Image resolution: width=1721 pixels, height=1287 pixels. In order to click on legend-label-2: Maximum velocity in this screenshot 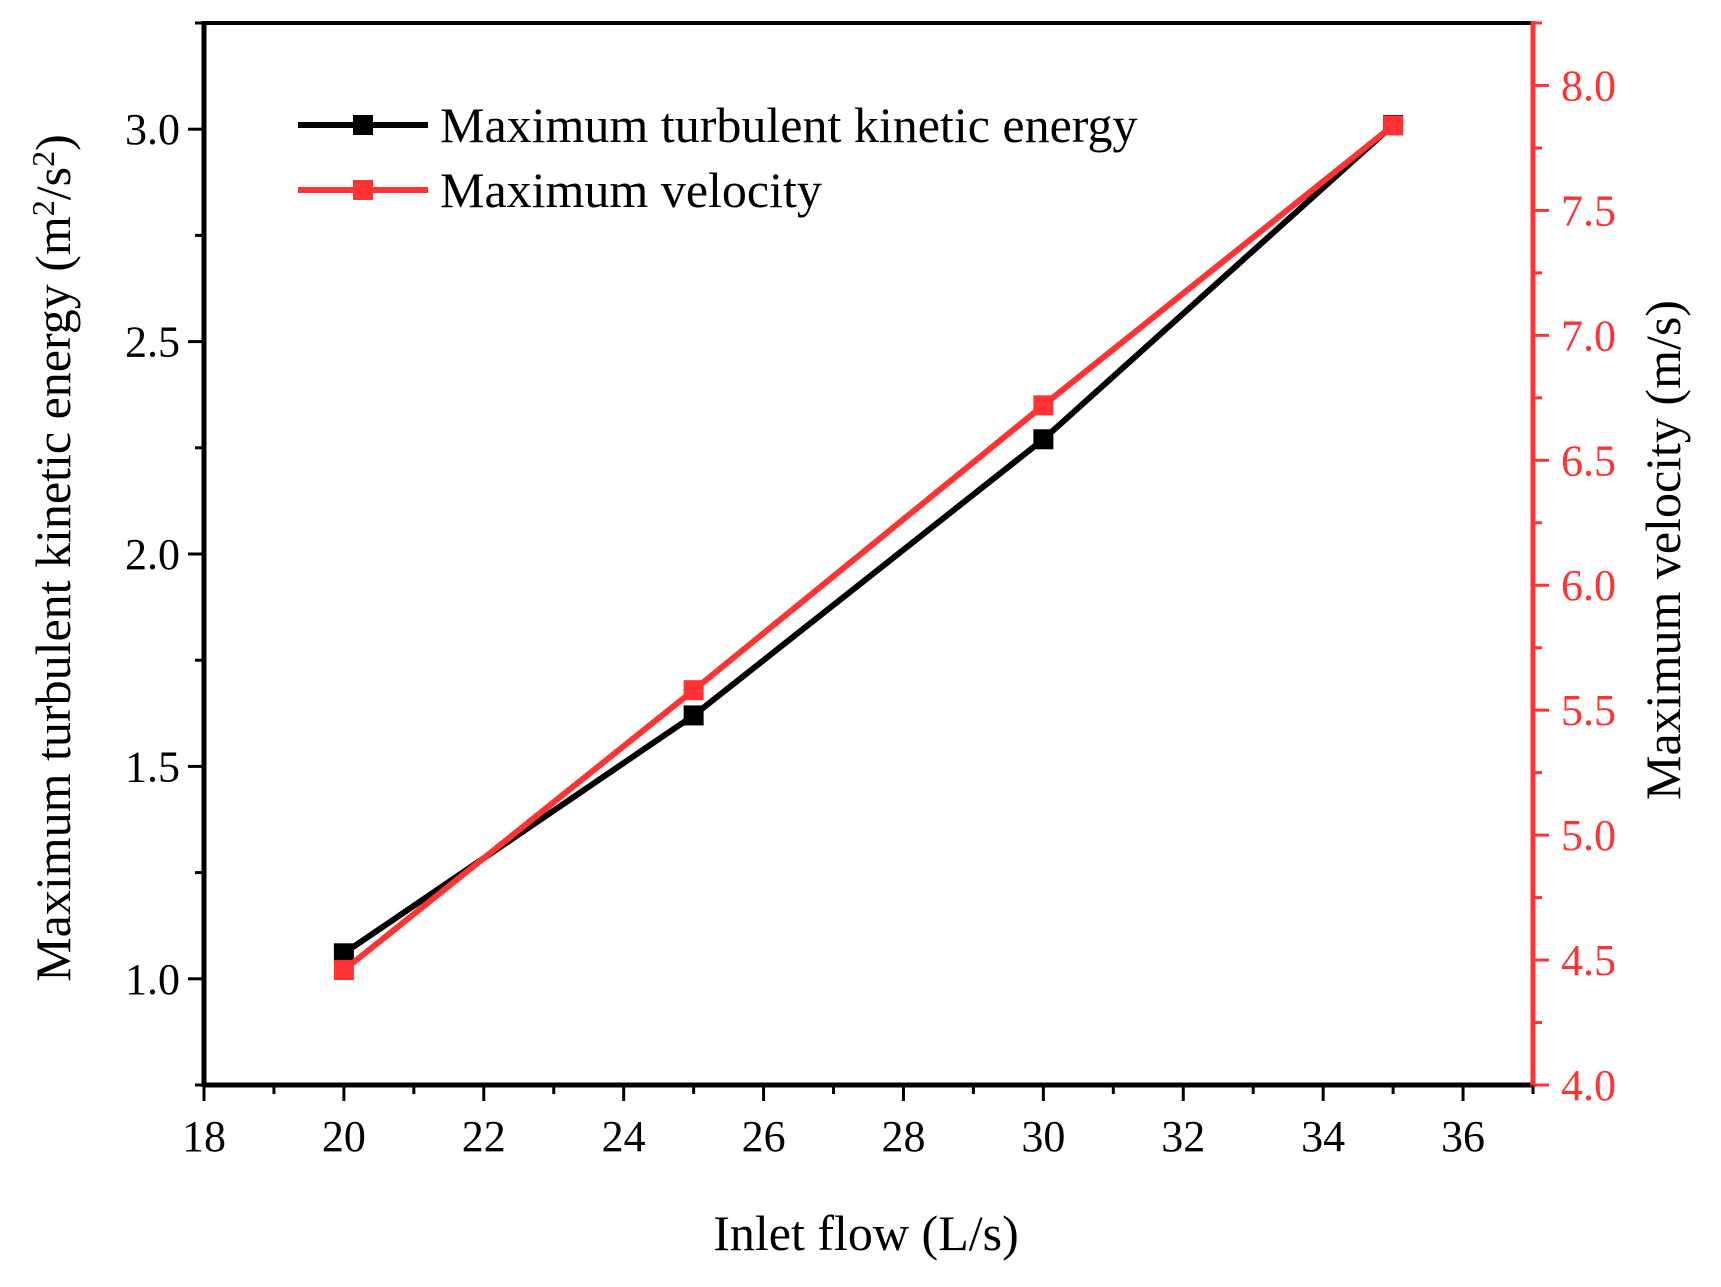, I will do `click(631, 190)`.